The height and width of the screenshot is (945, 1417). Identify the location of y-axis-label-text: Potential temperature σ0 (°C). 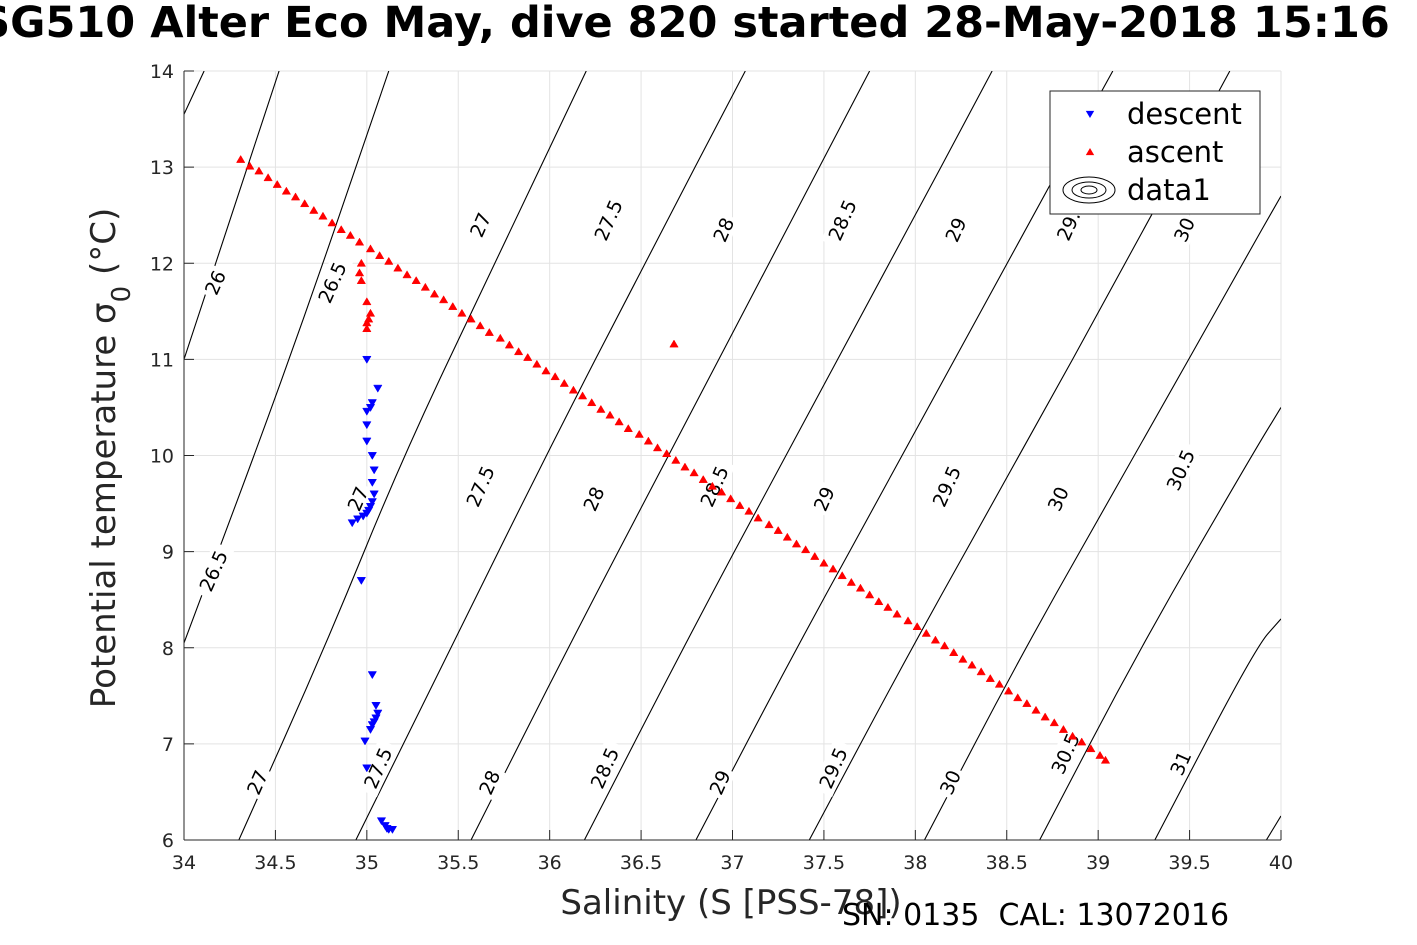
(110, 458).